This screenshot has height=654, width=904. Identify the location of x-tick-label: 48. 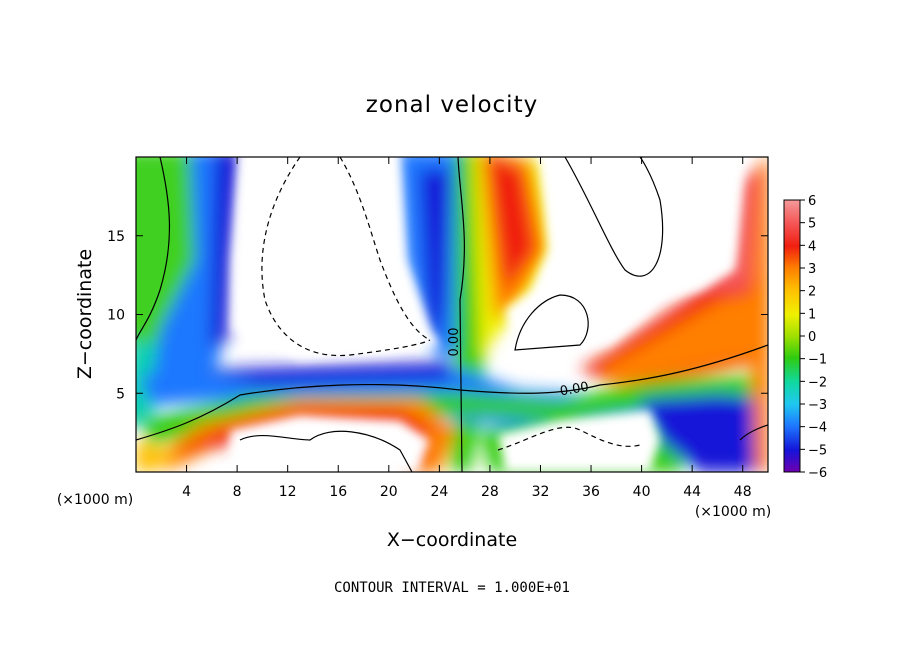
(743, 492).